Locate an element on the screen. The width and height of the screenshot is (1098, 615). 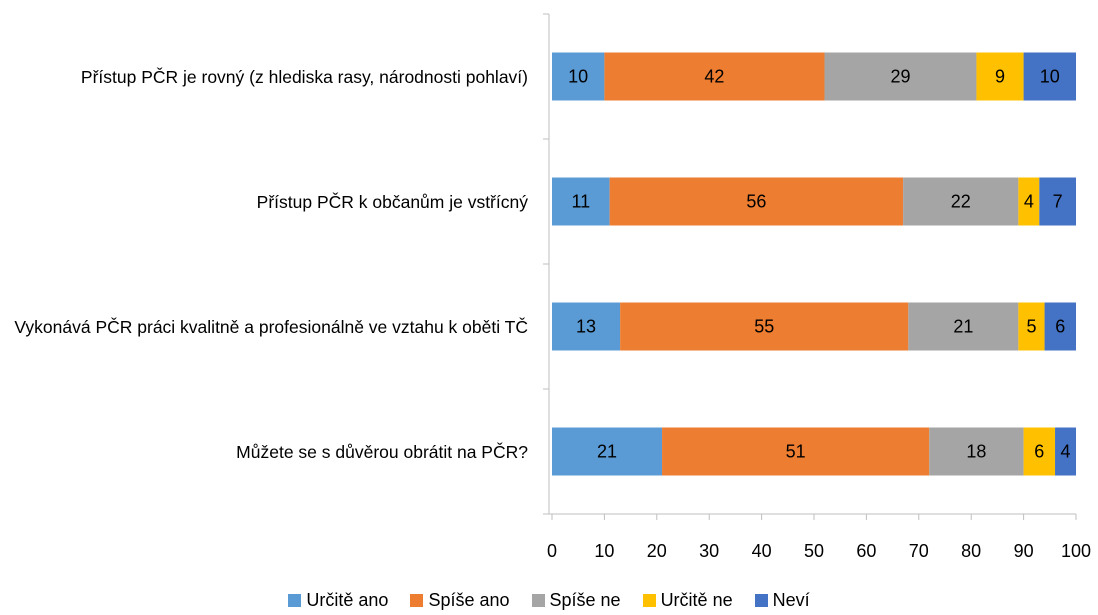
legend-label: Spíše ne is located at coordinates (585, 600).